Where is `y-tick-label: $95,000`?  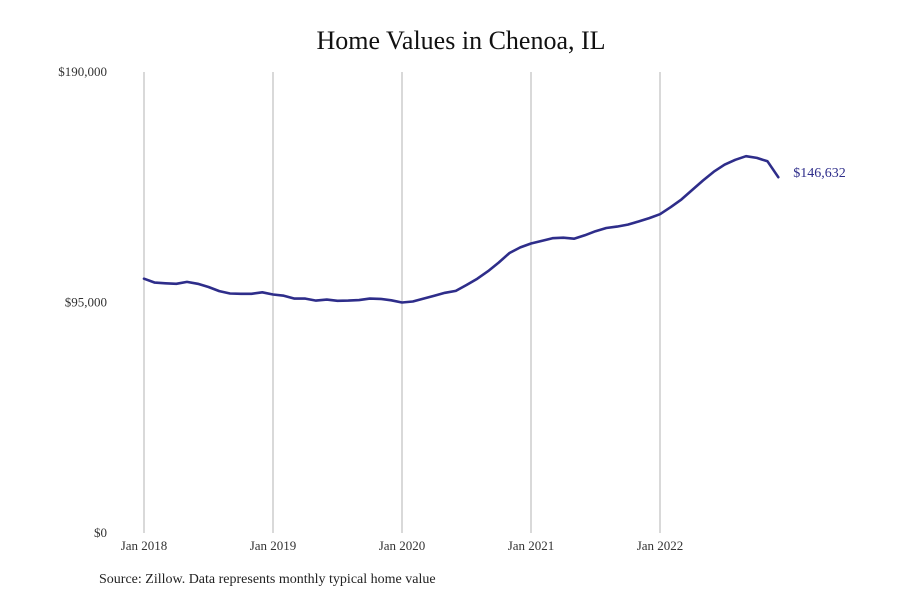 y-tick-label: $95,000 is located at coordinates (86, 302).